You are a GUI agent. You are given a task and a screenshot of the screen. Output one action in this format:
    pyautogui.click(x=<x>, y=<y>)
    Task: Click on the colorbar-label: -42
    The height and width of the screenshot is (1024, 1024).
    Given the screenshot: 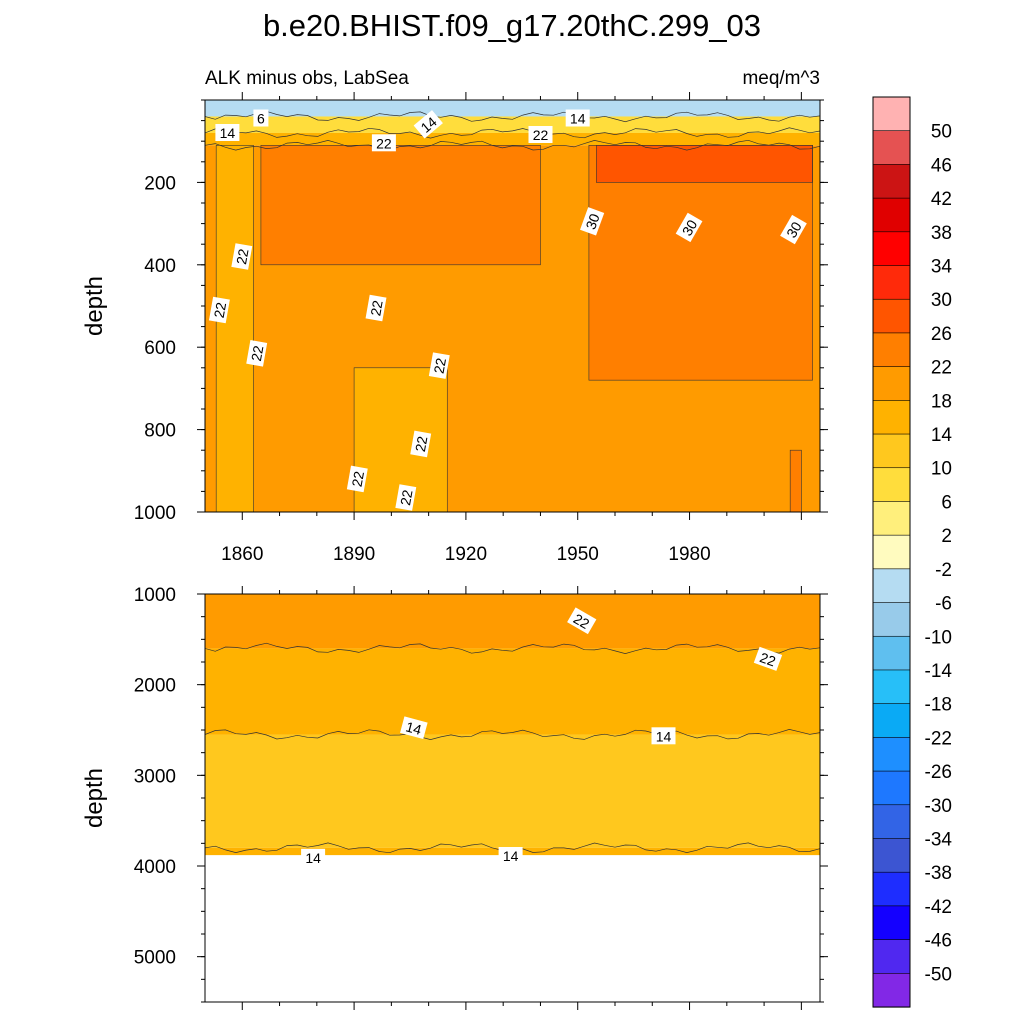 What is the action you would take?
    pyautogui.click(x=938, y=907)
    